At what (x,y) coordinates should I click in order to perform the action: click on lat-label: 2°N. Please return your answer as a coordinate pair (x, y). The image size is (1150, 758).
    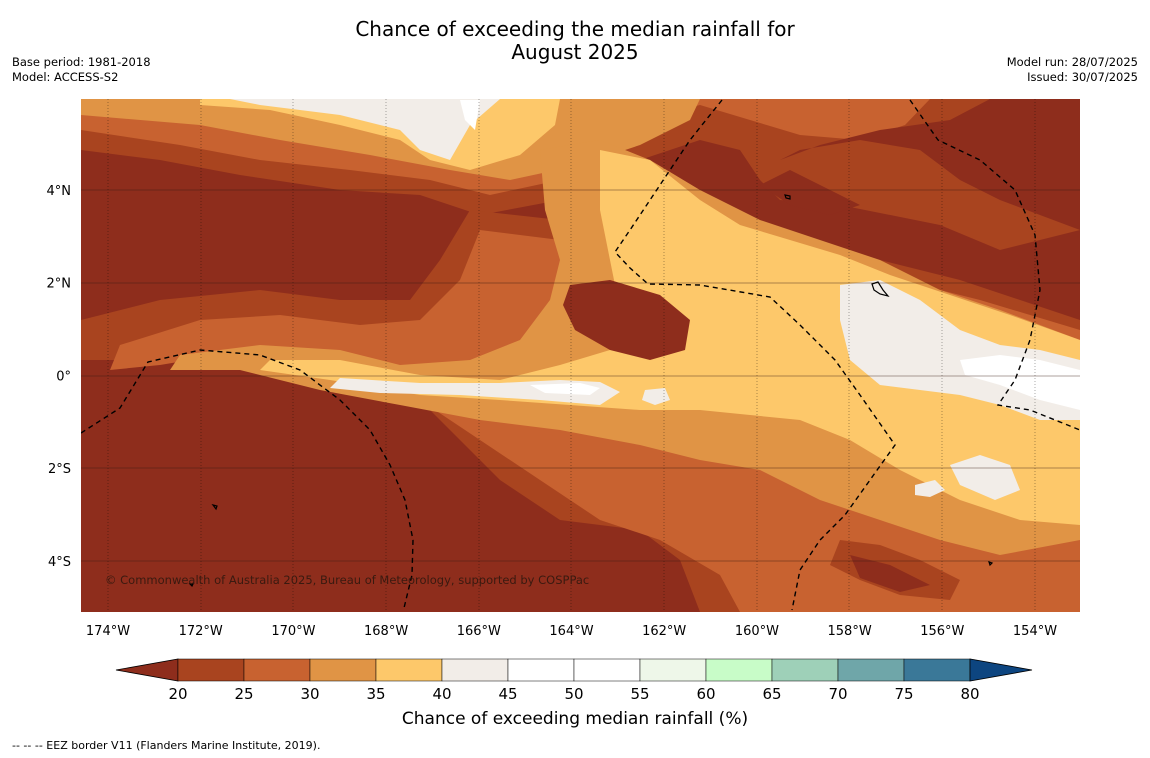
    Looking at the image, I should click on (59, 284).